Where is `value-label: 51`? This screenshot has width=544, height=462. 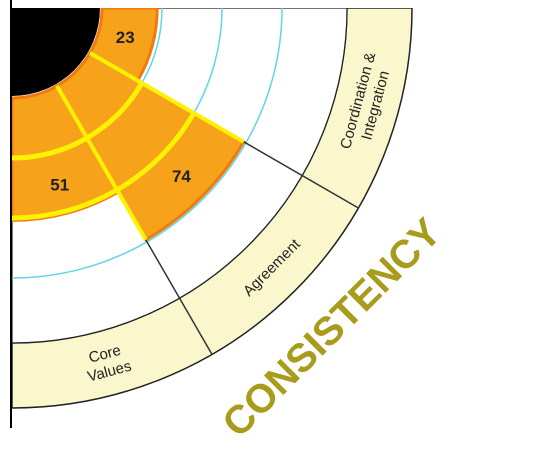 value-label: 51 is located at coordinates (59, 185).